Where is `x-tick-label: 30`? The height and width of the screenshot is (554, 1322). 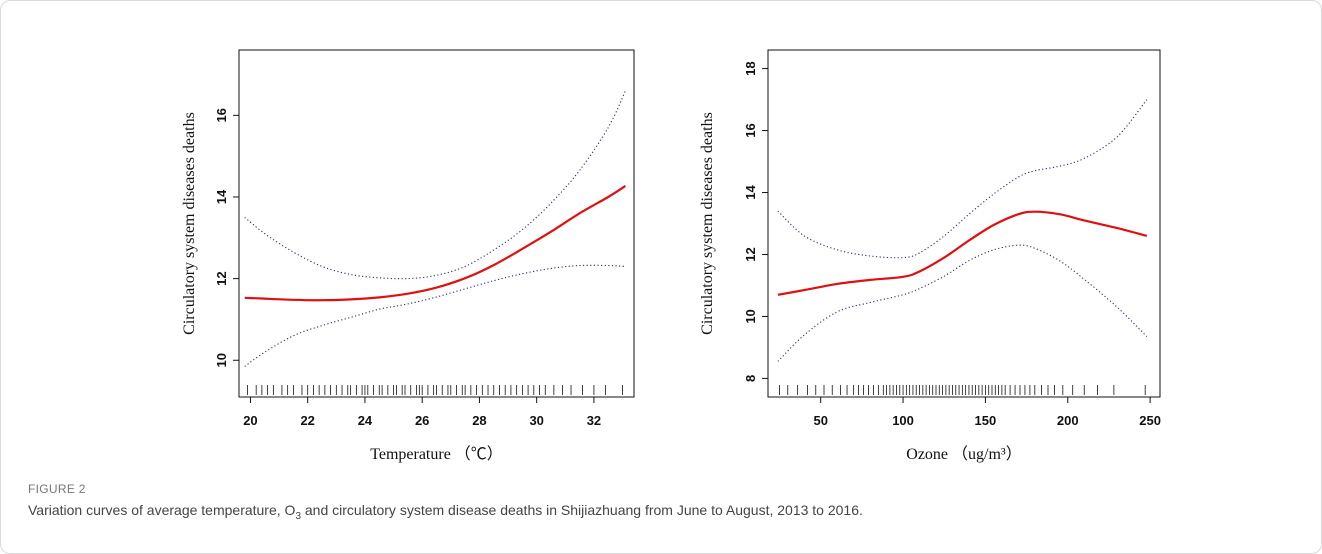 x-tick-label: 30 is located at coordinates (536, 420).